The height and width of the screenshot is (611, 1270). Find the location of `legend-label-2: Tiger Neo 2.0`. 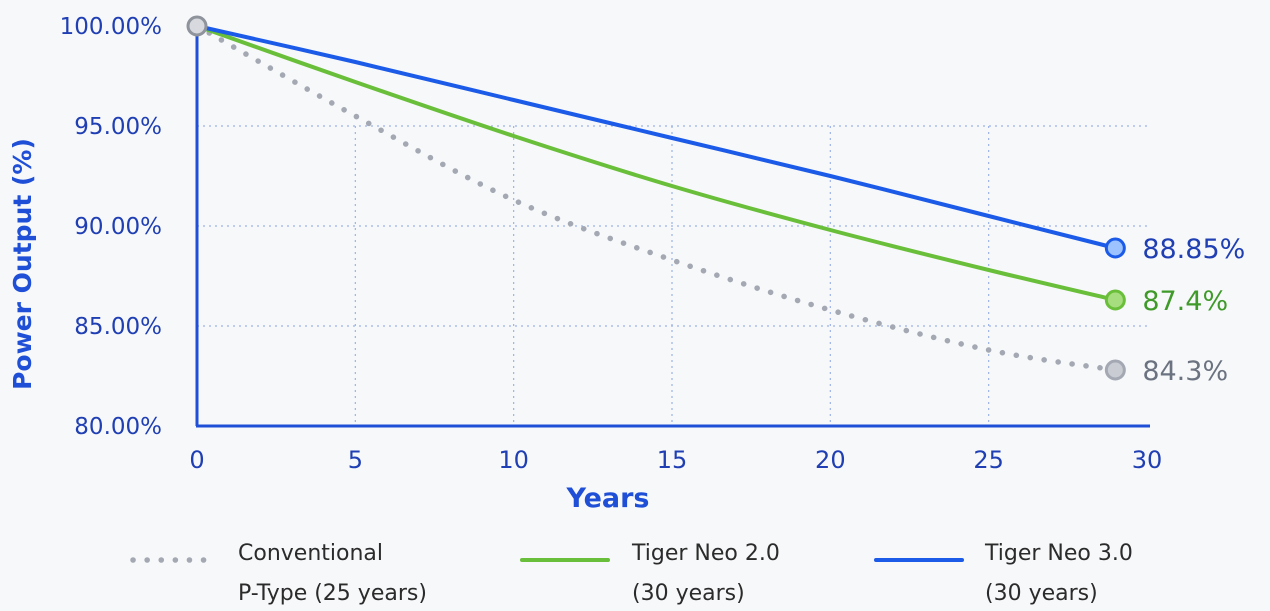

legend-label-2: Tiger Neo 2.0 is located at coordinates (705, 553).